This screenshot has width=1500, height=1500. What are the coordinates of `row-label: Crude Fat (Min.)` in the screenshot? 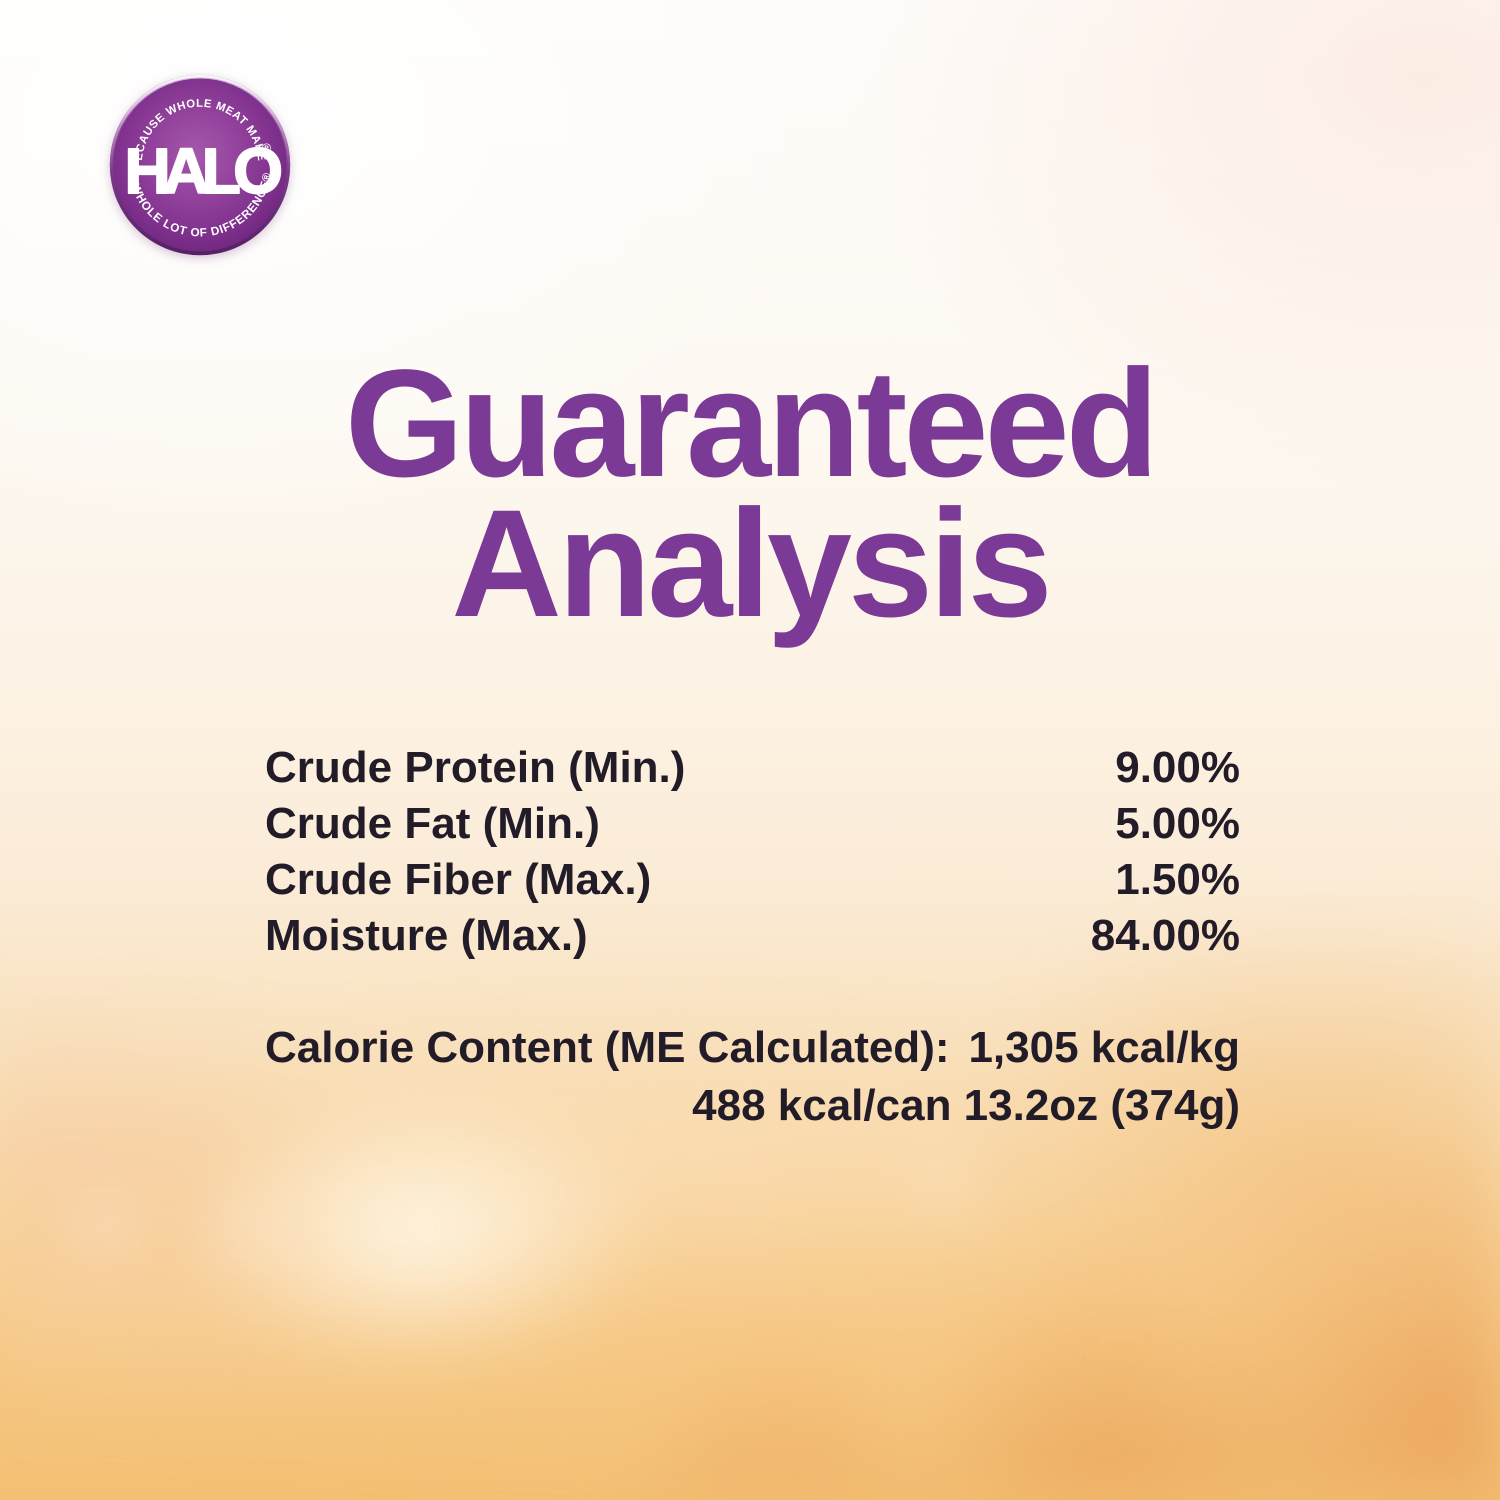 It's located at (432, 823).